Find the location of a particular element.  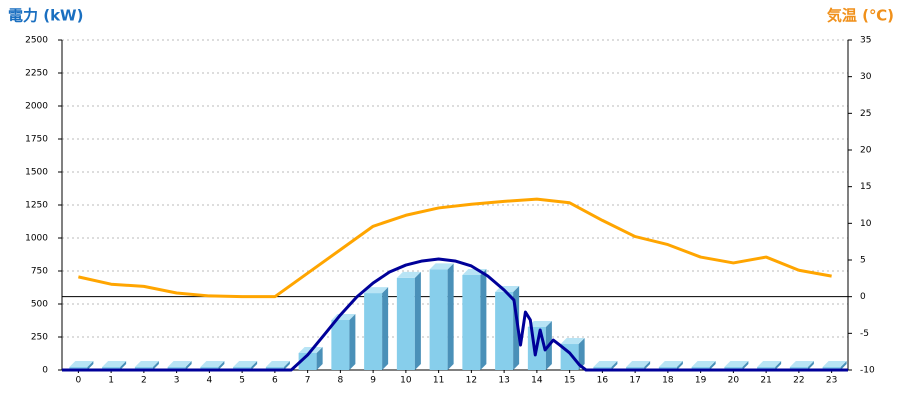

x-tick-label: 12 is located at coordinates (471, 381).